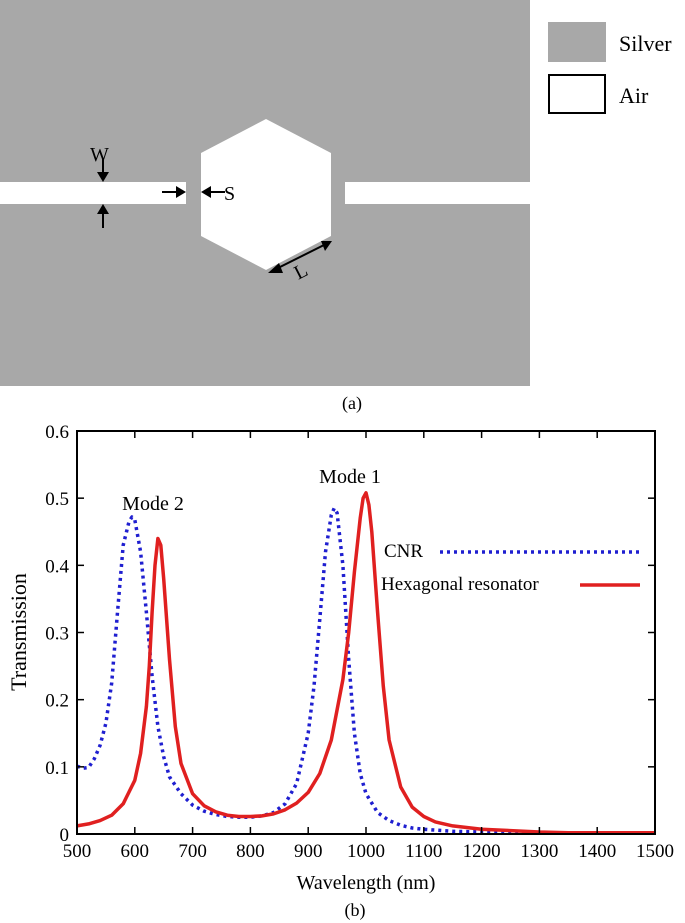 Image resolution: width=685 pixels, height=923 pixels. I want to click on y-axis-label: Transmission, so click(18, 632).